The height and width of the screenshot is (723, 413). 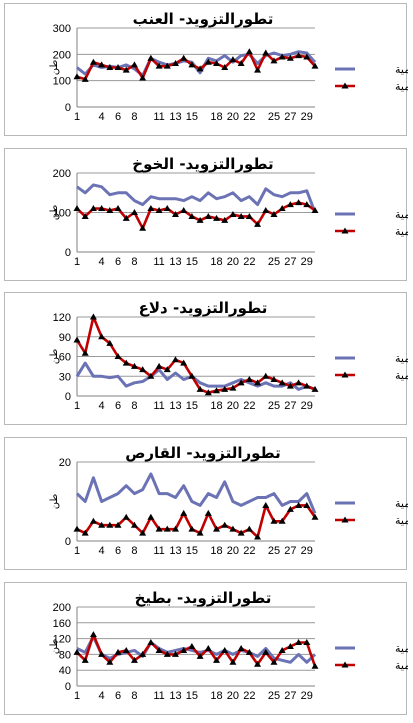 I want to click on y-axis-label: طن, so click(x=54, y=647).